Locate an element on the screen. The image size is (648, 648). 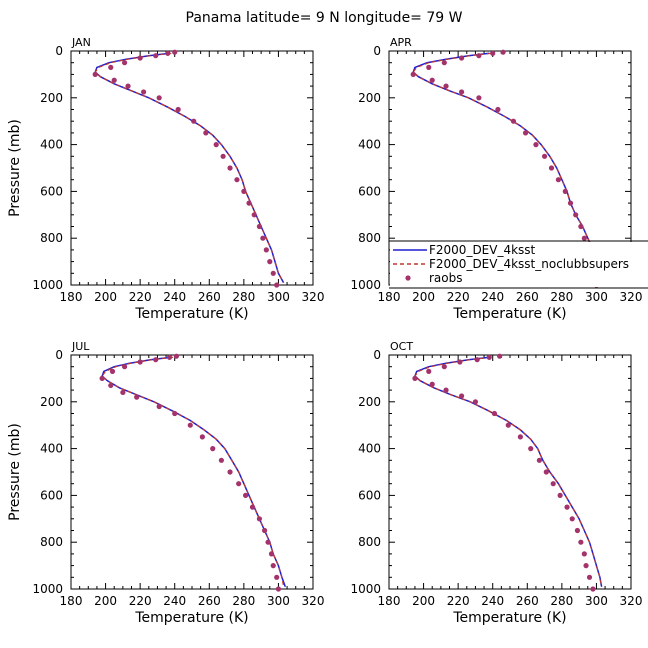
y-tick-label: 800 is located at coordinates (51, 238).